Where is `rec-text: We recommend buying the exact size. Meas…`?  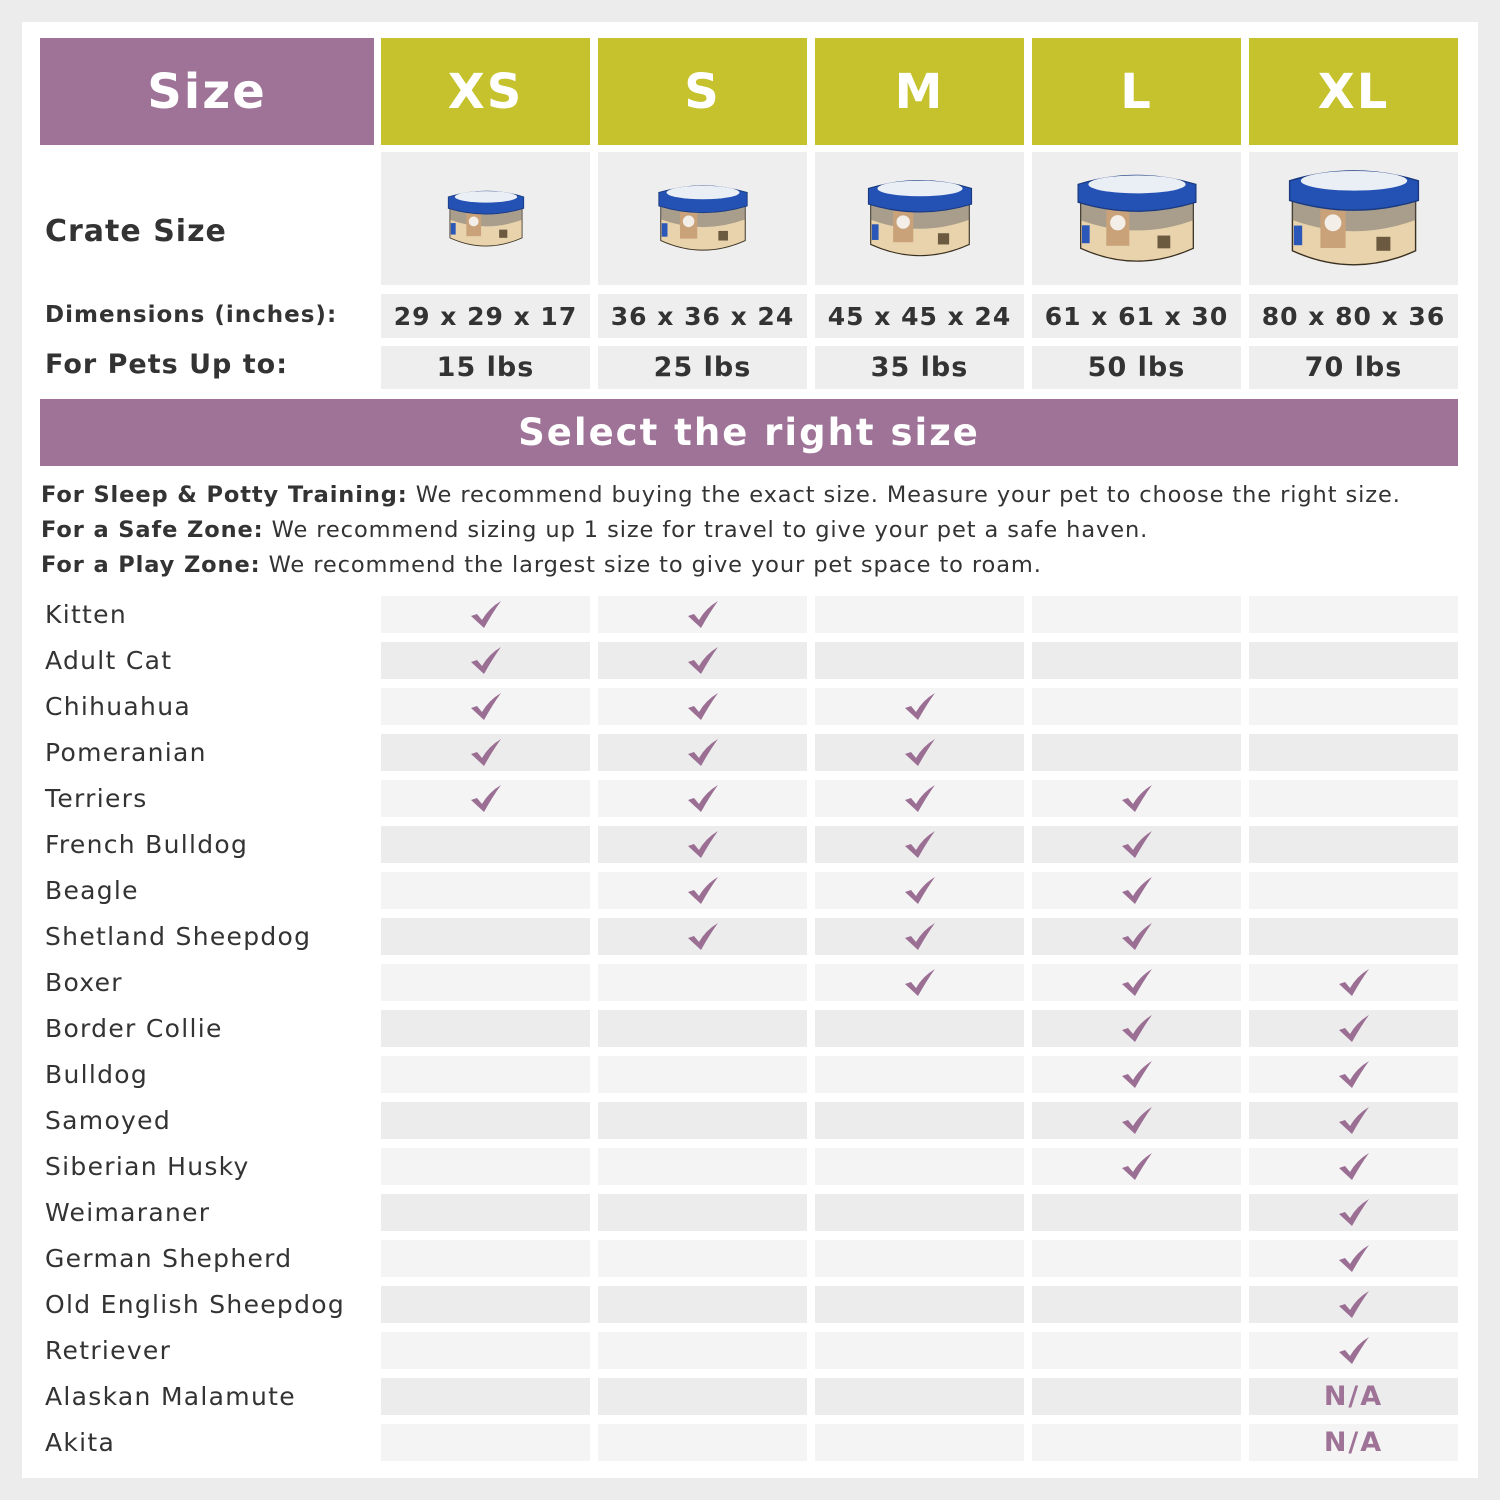 rec-text: We recommend buying the exact size. Meas… is located at coordinates (904, 495).